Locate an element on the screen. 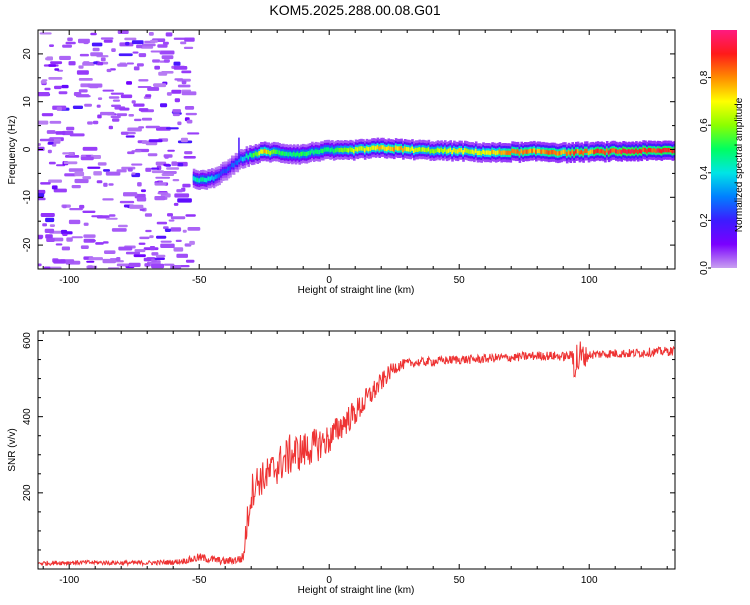 The height and width of the screenshot is (605, 750). spectrogram-y-tick-label: -10 is located at coordinates (27, 197).